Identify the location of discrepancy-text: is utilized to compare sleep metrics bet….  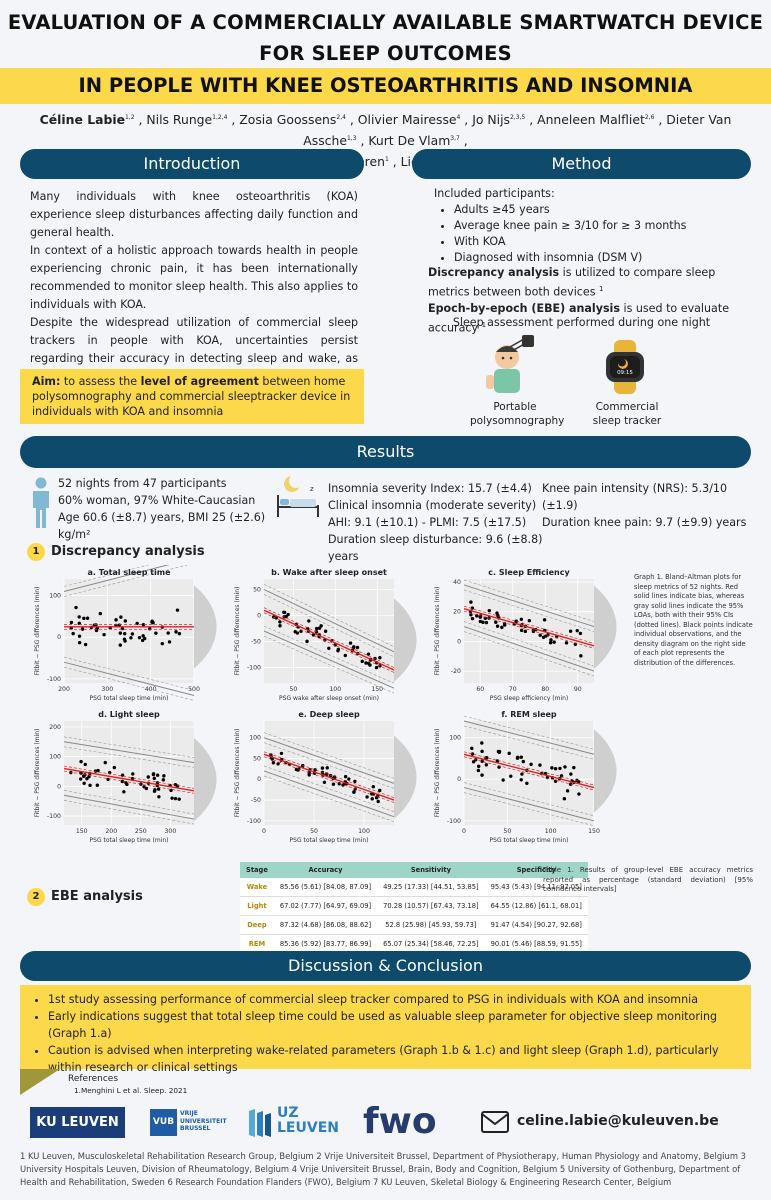
(572, 282).